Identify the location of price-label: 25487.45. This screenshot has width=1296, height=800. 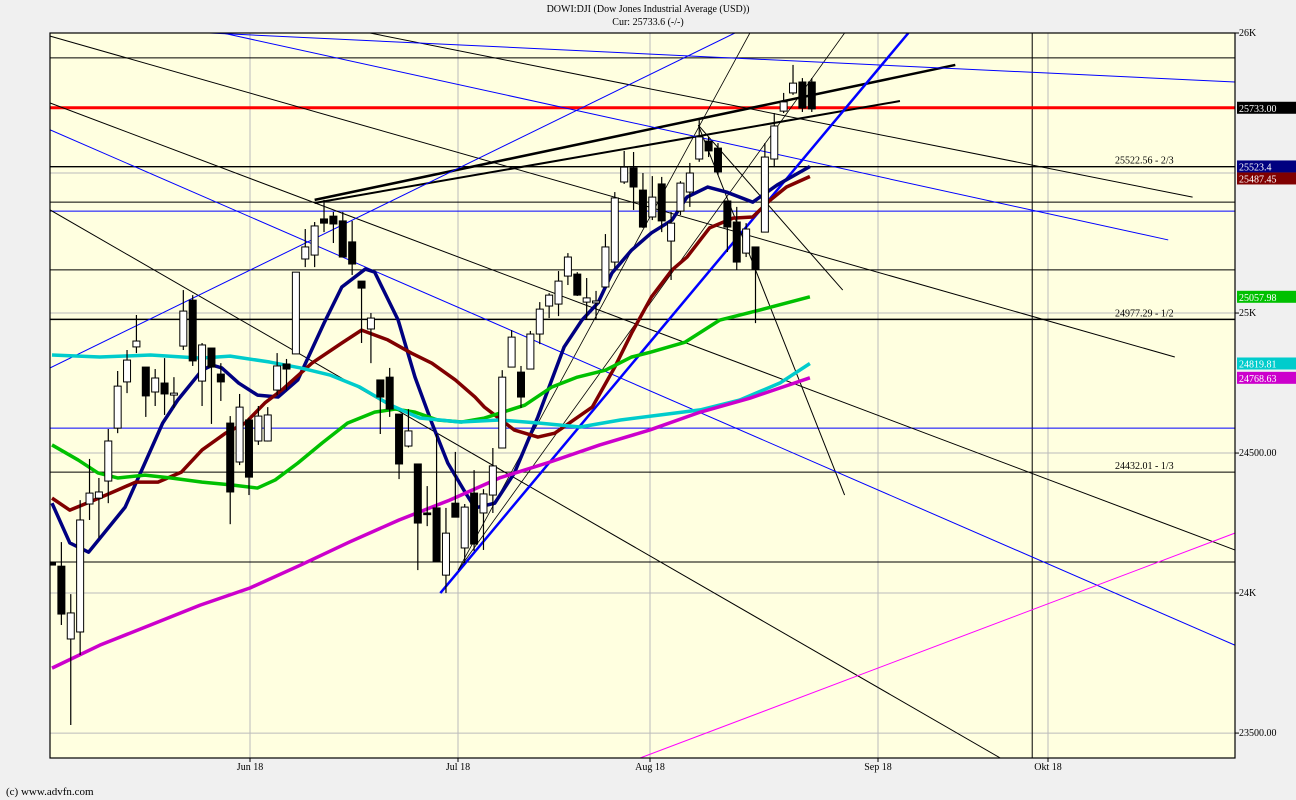
(1258, 179).